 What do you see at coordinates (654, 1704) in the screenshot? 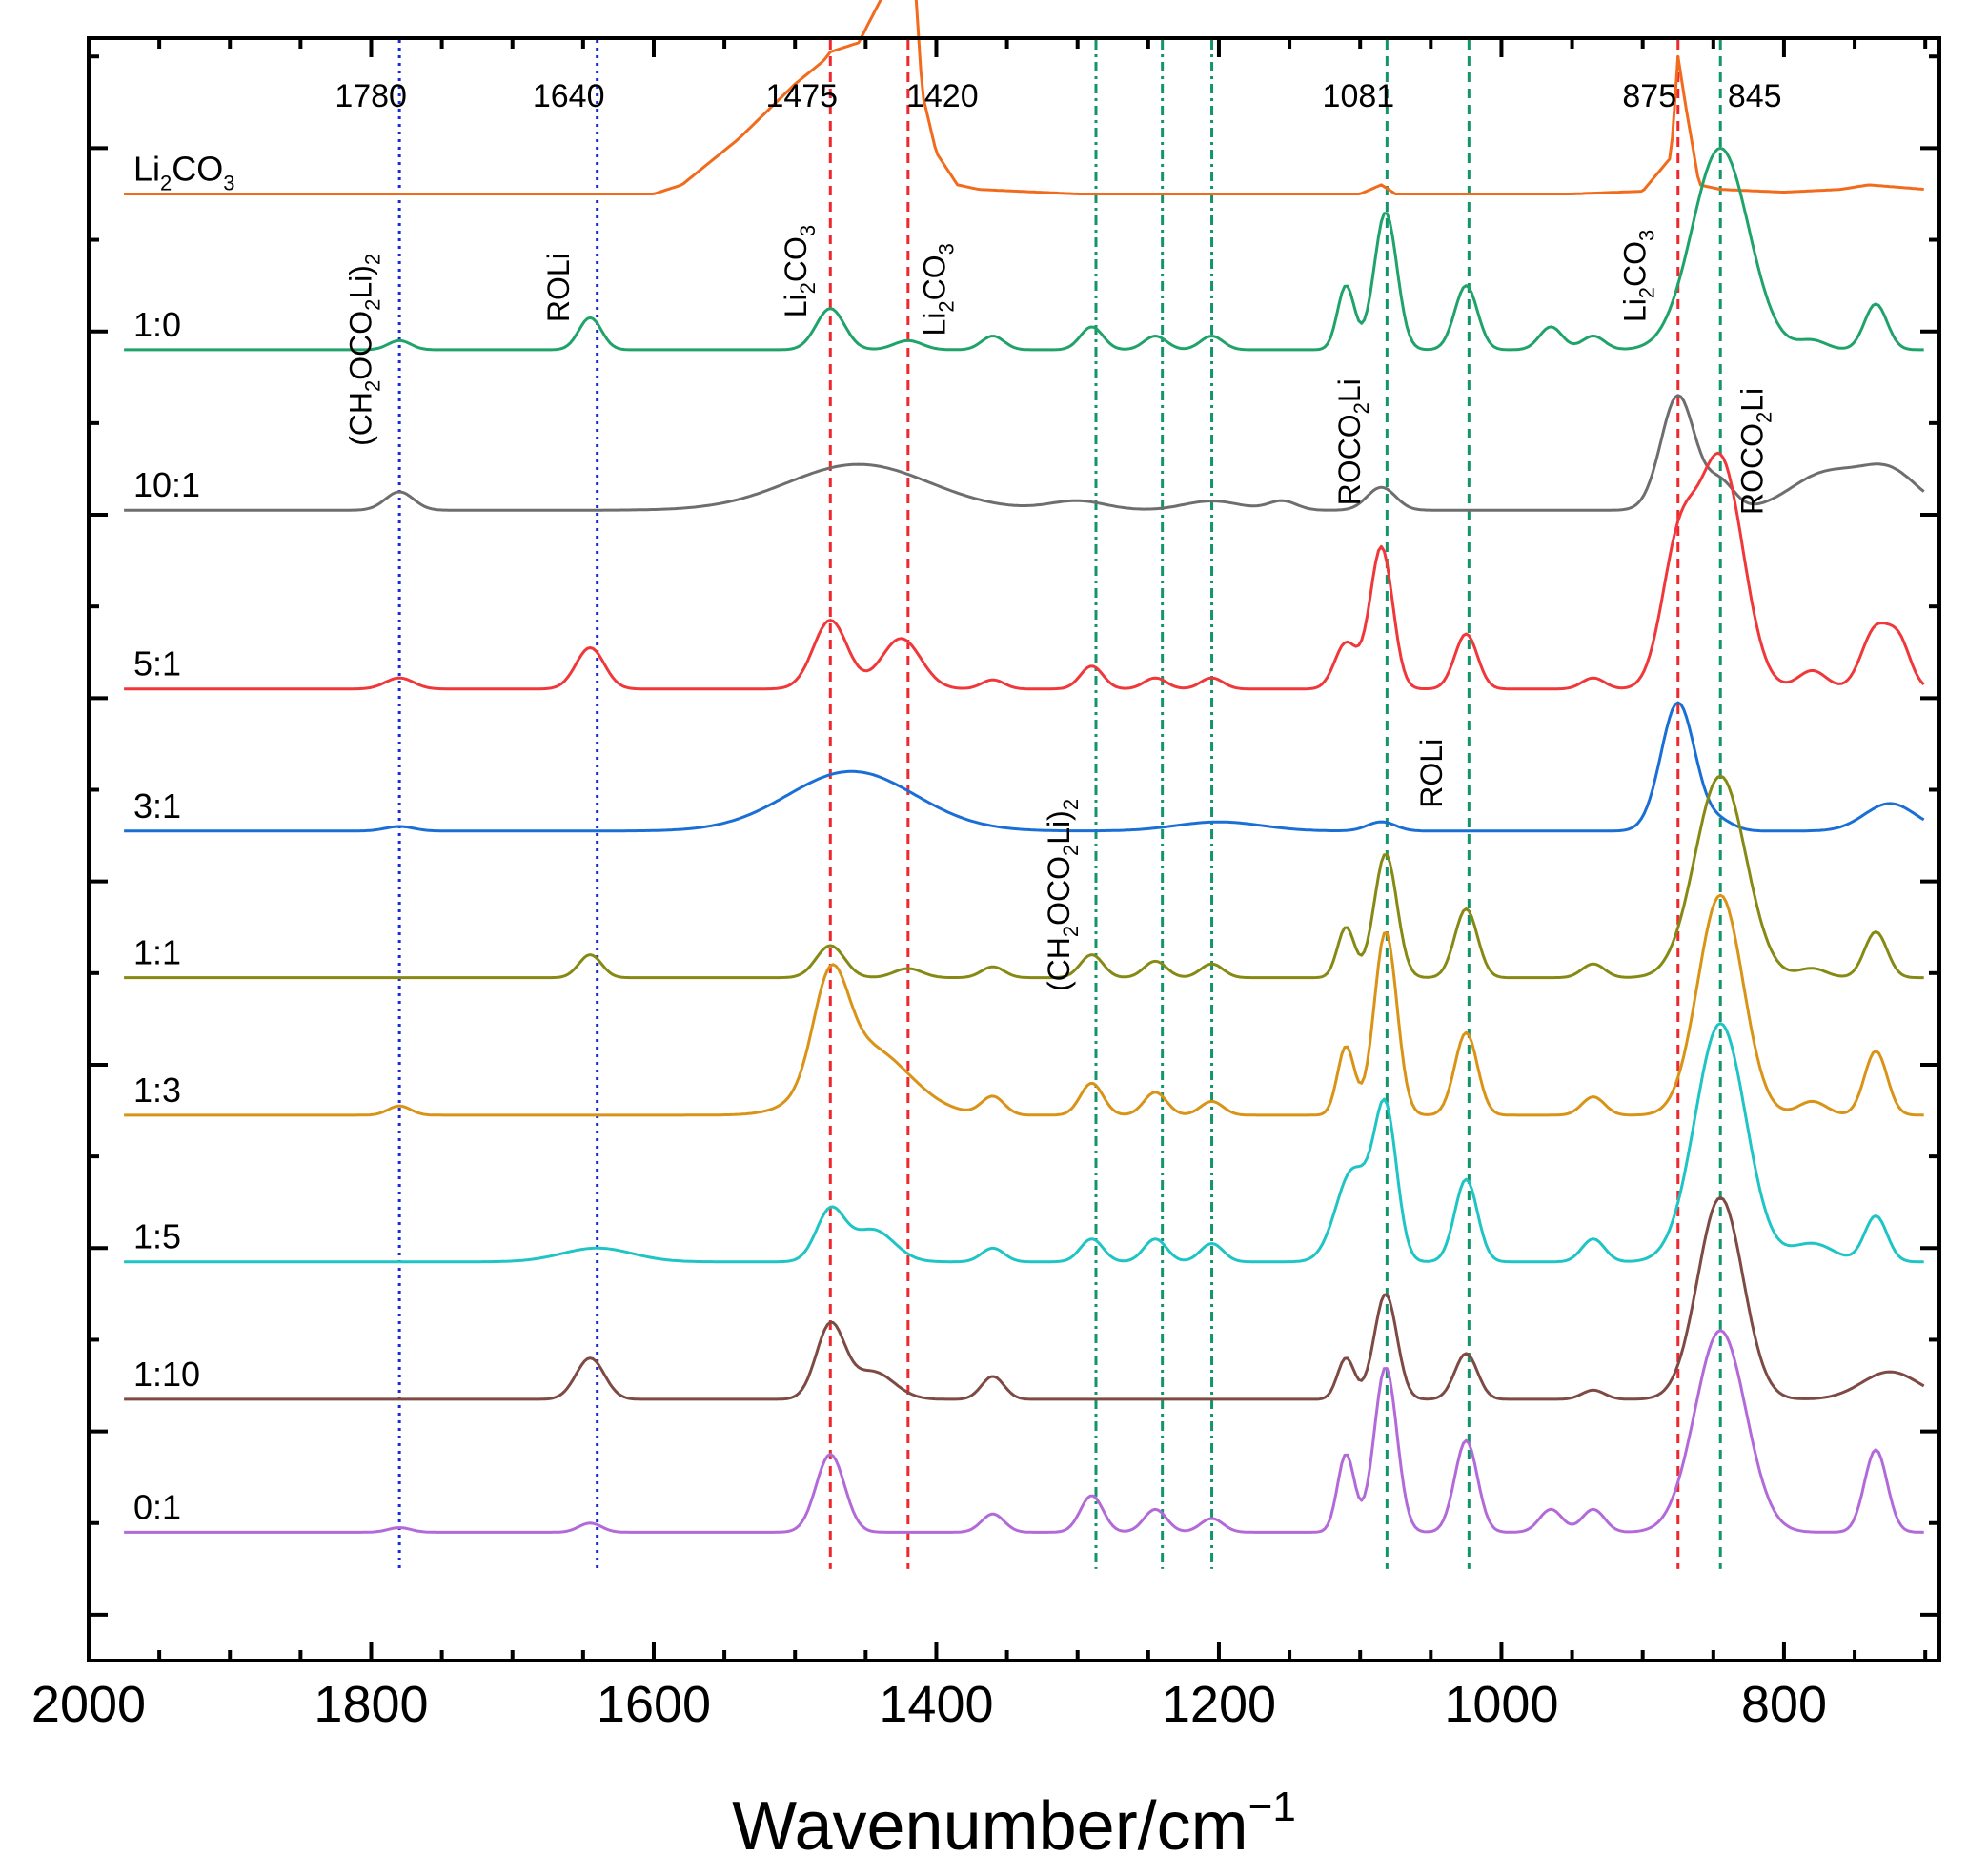
I see `x-tick-label: 1600` at bounding box center [654, 1704].